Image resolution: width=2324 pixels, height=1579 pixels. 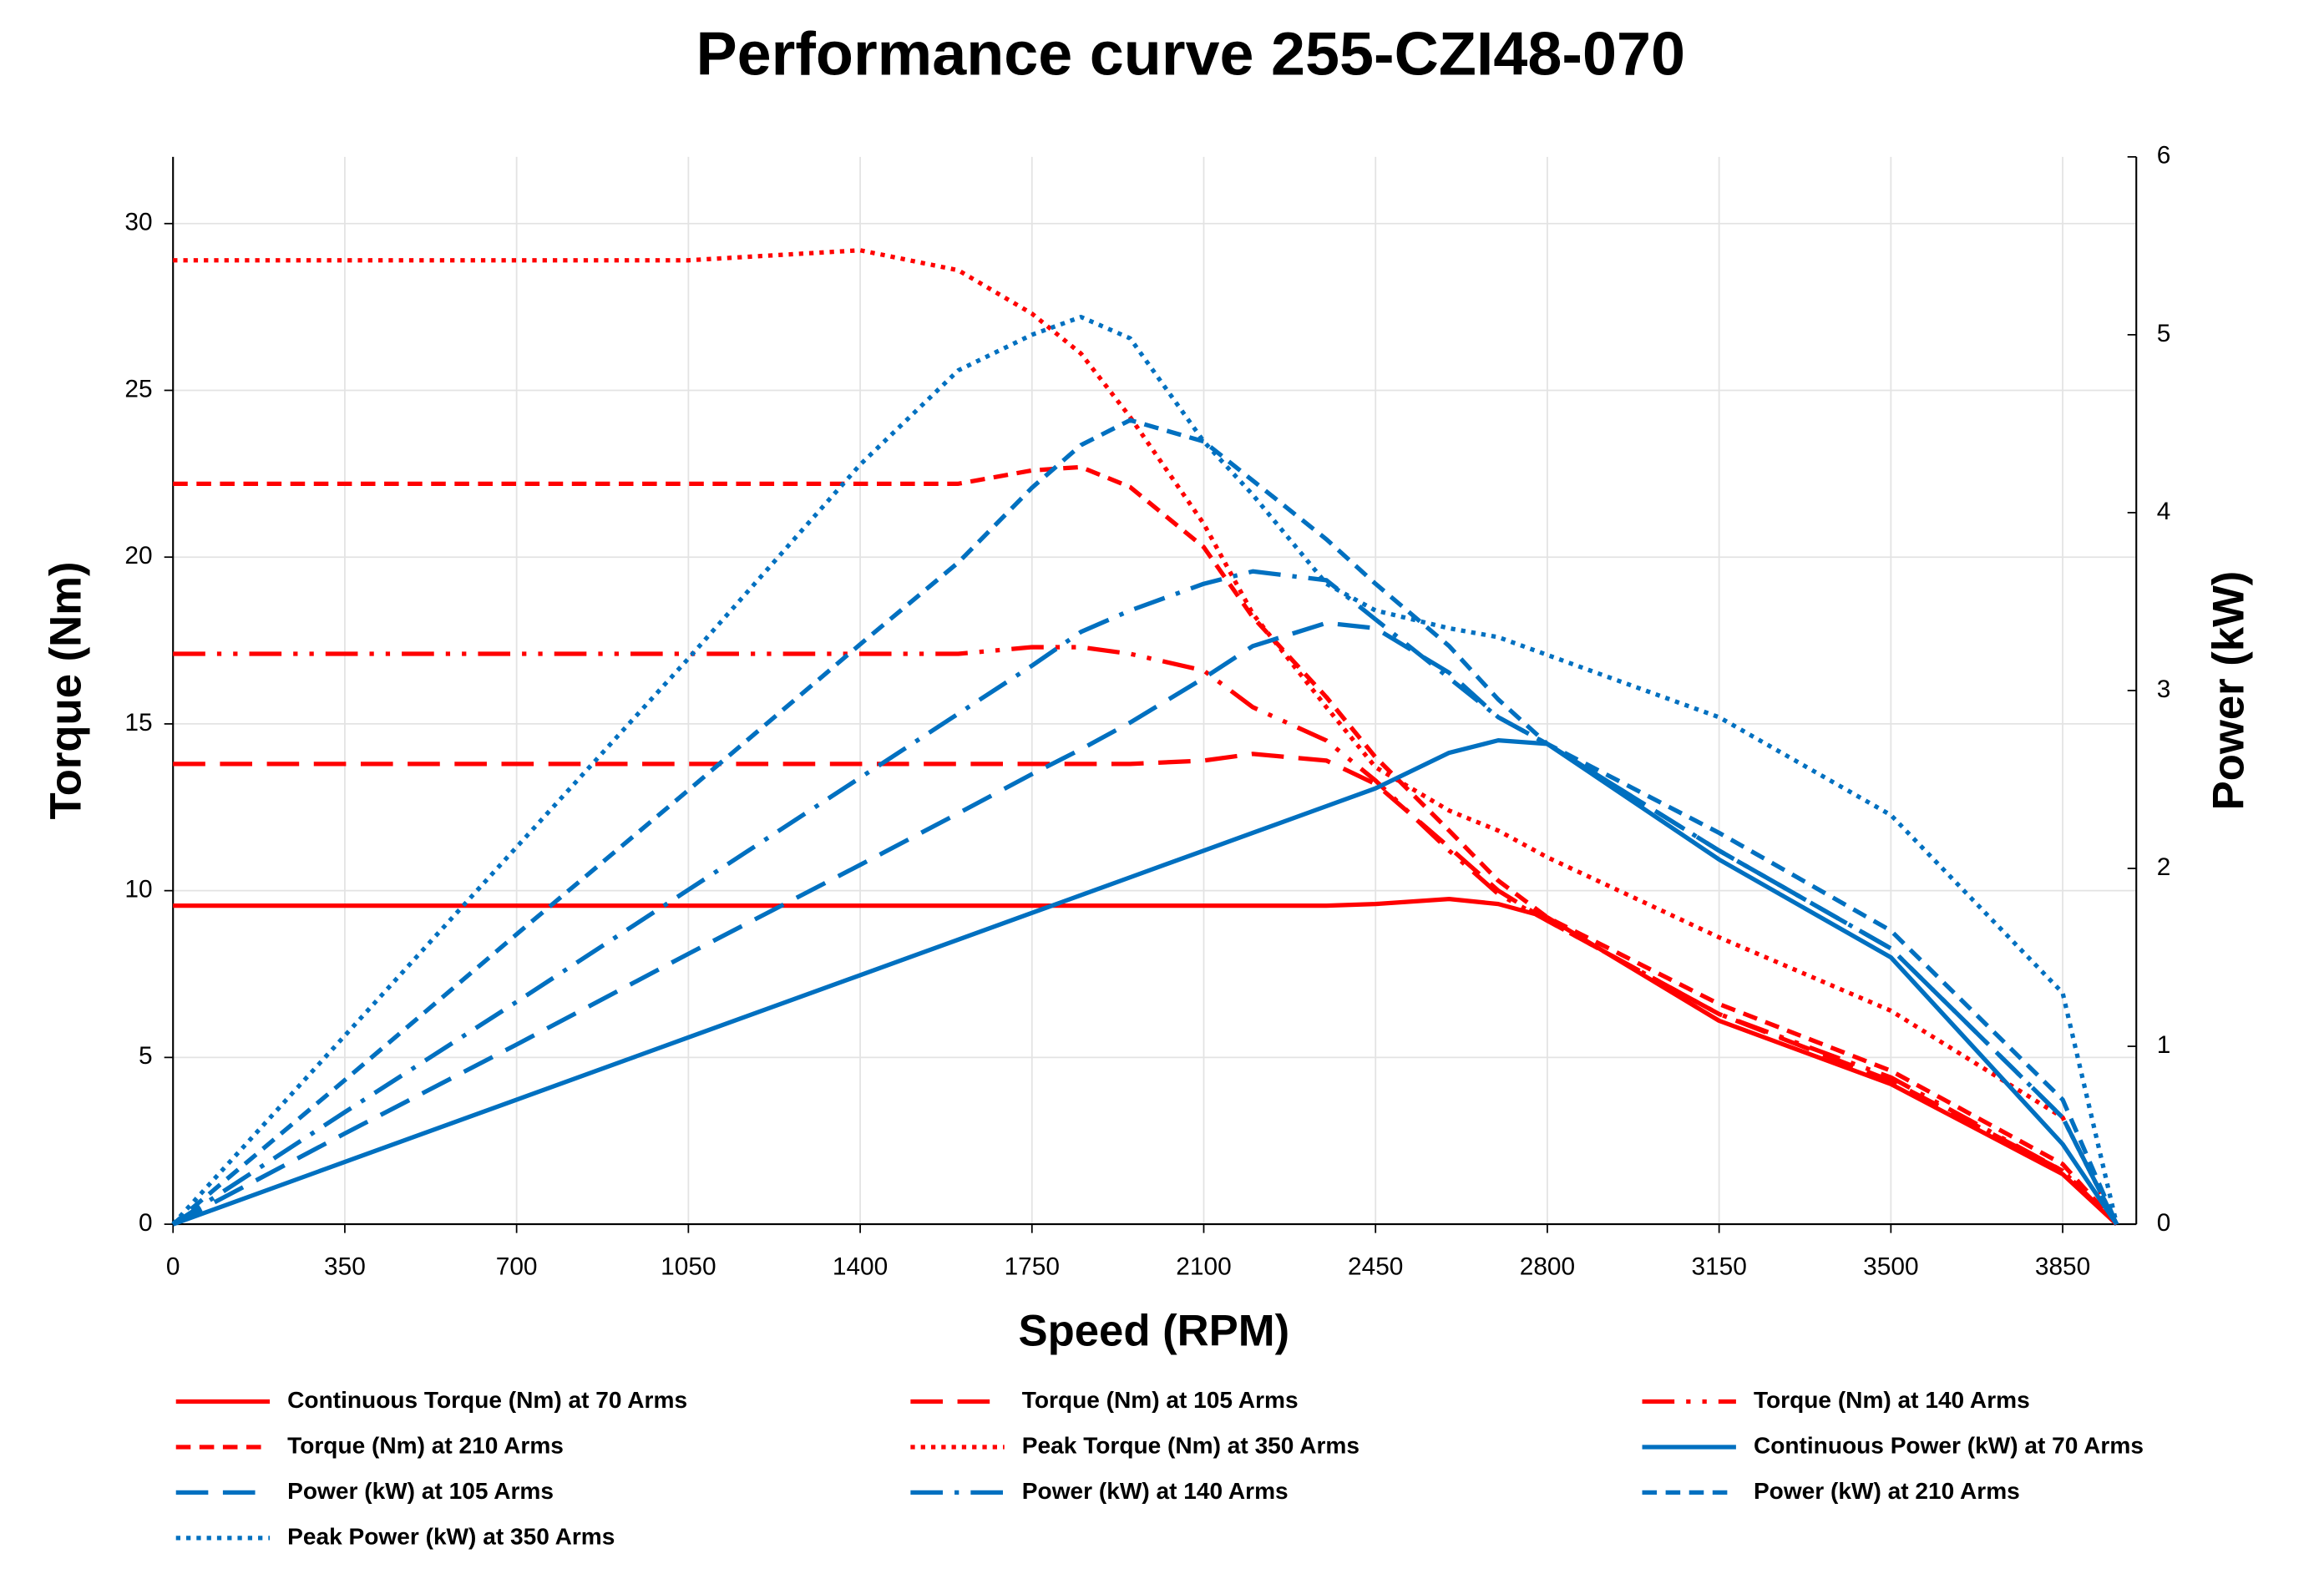 What do you see at coordinates (861, 1267) in the screenshot?
I see `x-tick-label: 1400` at bounding box center [861, 1267].